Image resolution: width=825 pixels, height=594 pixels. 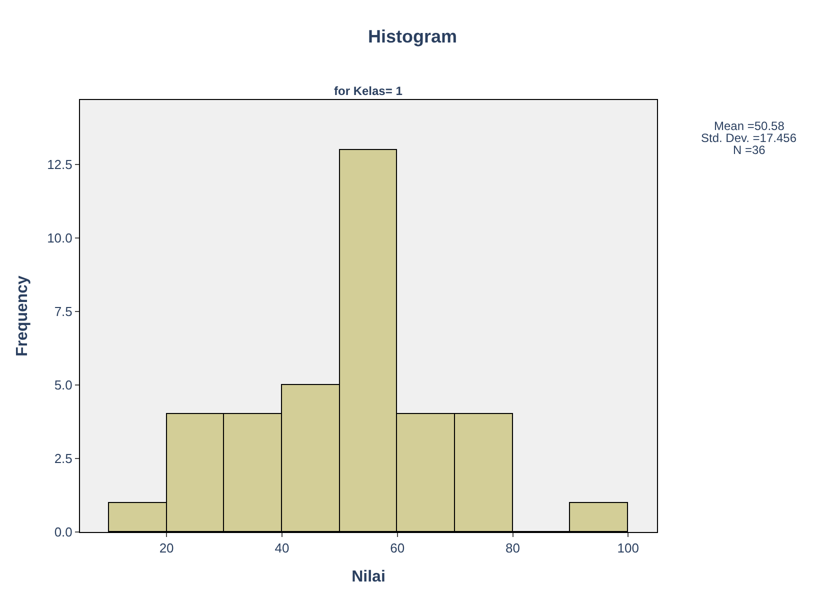 I want to click on x-tick-label: 60, so click(x=397, y=548).